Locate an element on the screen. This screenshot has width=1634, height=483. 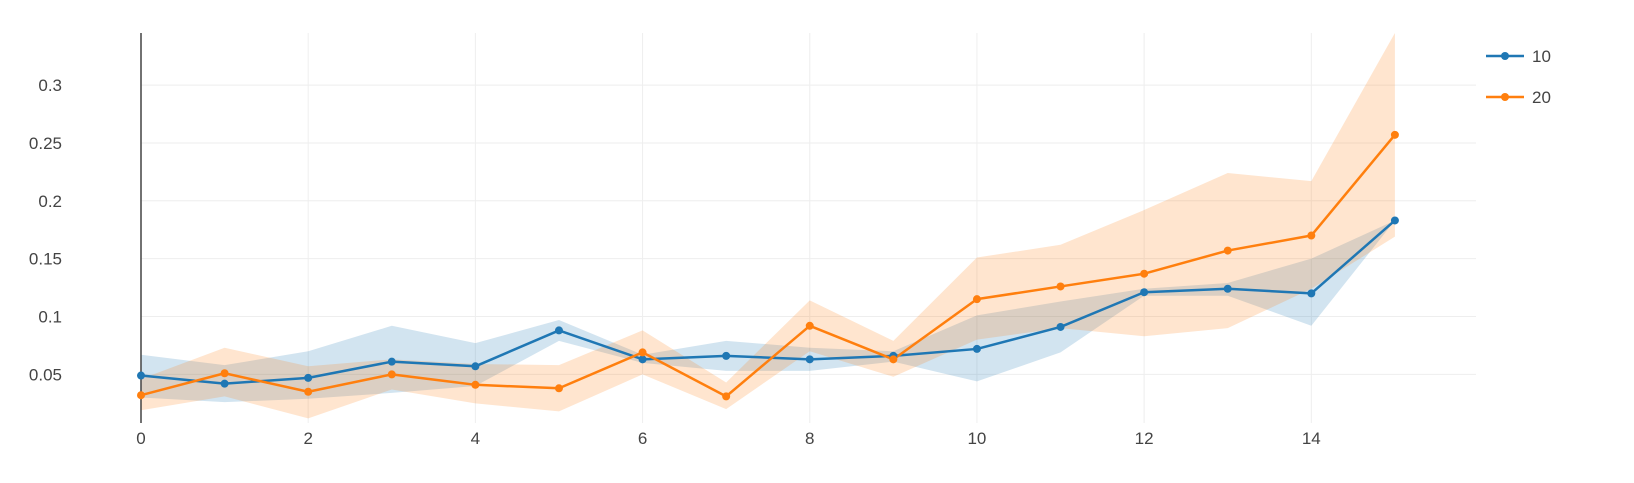
y-tick-label: 0.1 is located at coordinates (50, 317).